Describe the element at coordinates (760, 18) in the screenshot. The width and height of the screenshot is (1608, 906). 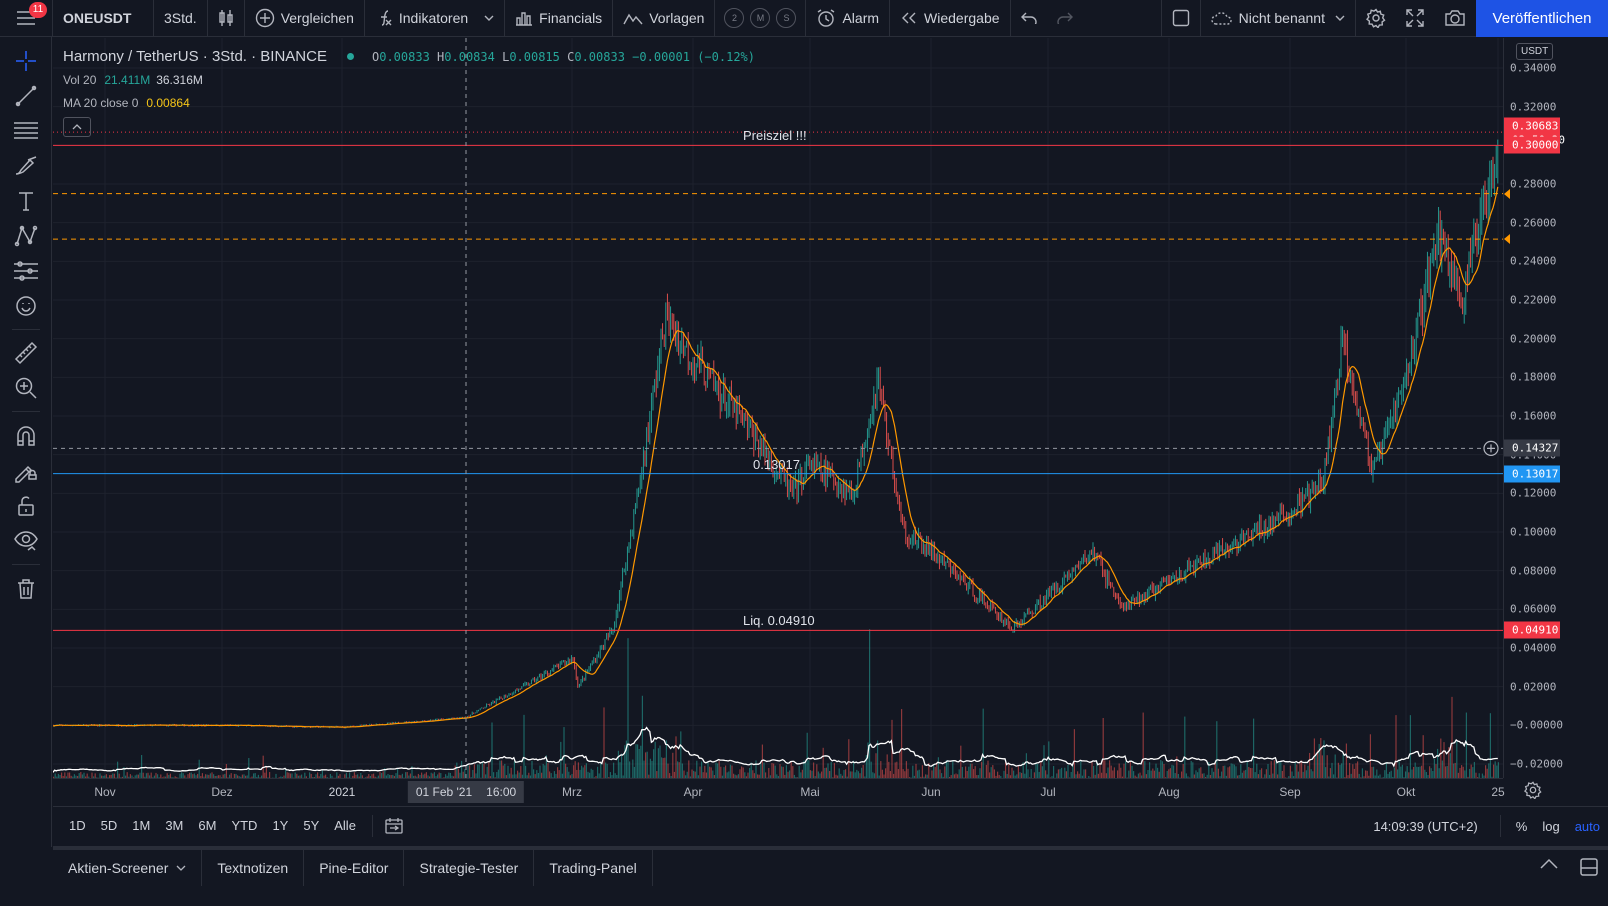
I see `circle-button-m: M` at that location.